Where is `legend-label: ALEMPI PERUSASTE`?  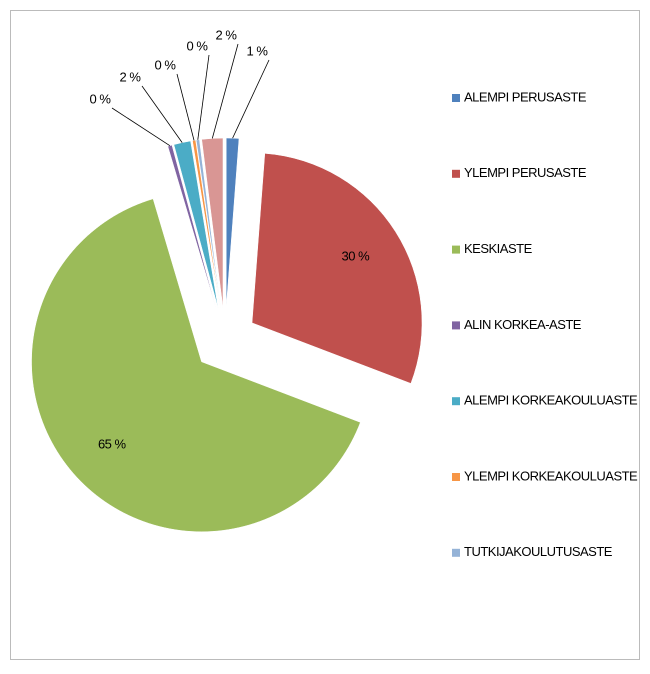
legend-label: ALEMPI PERUSASTE is located at coordinates (525, 96).